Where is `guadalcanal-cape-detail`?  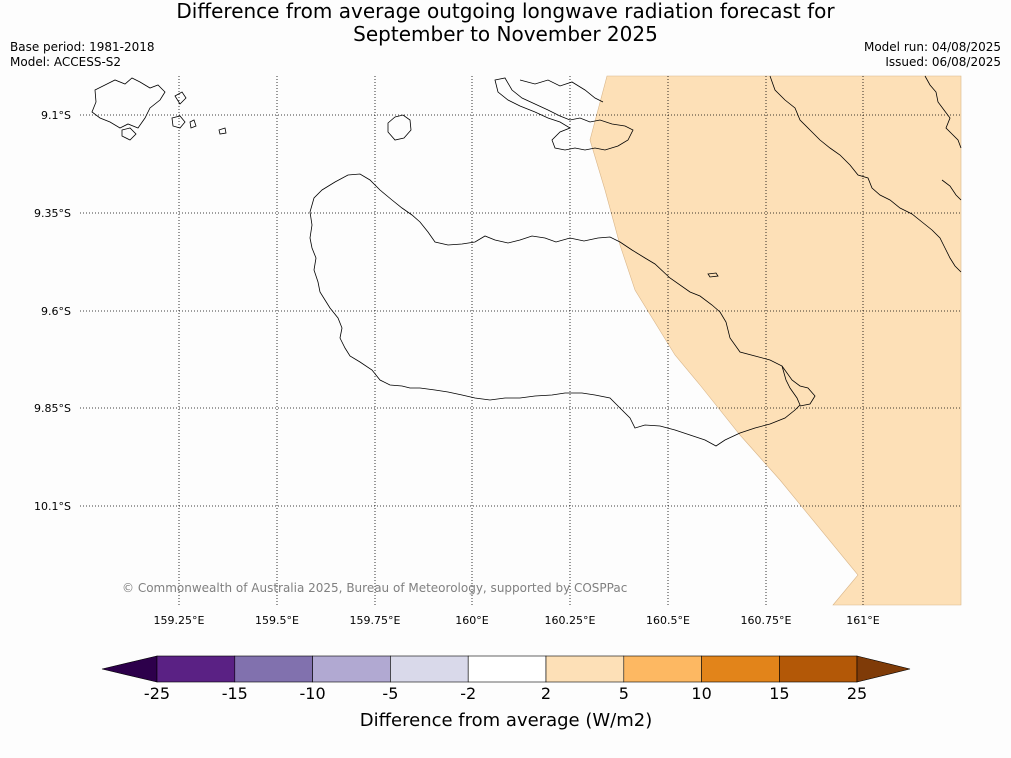
guadalcanal-cape-detail is located at coordinates (798, 386).